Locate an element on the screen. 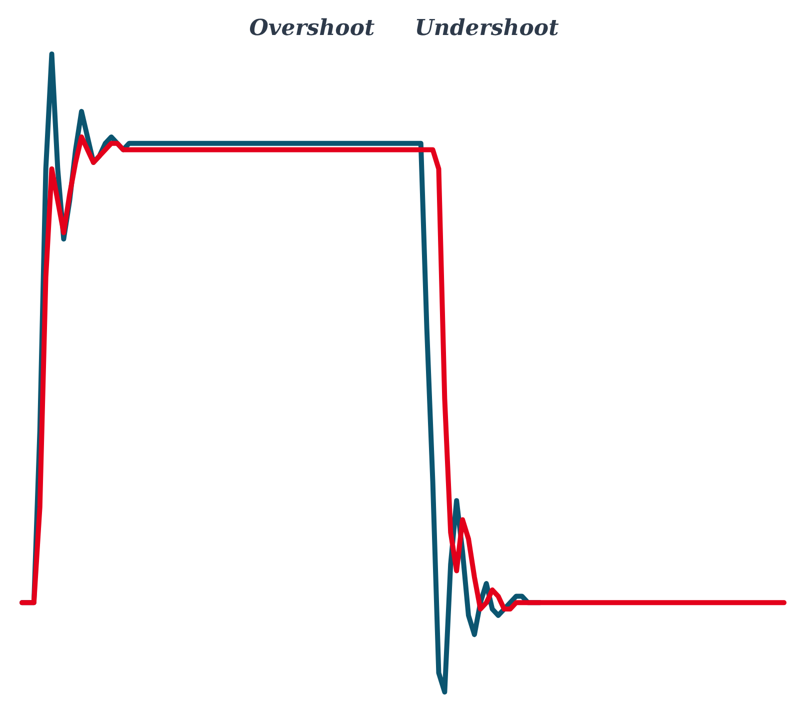 This screenshot has height=707, width=808. text: Overshoot is located at coordinates (312, 28).